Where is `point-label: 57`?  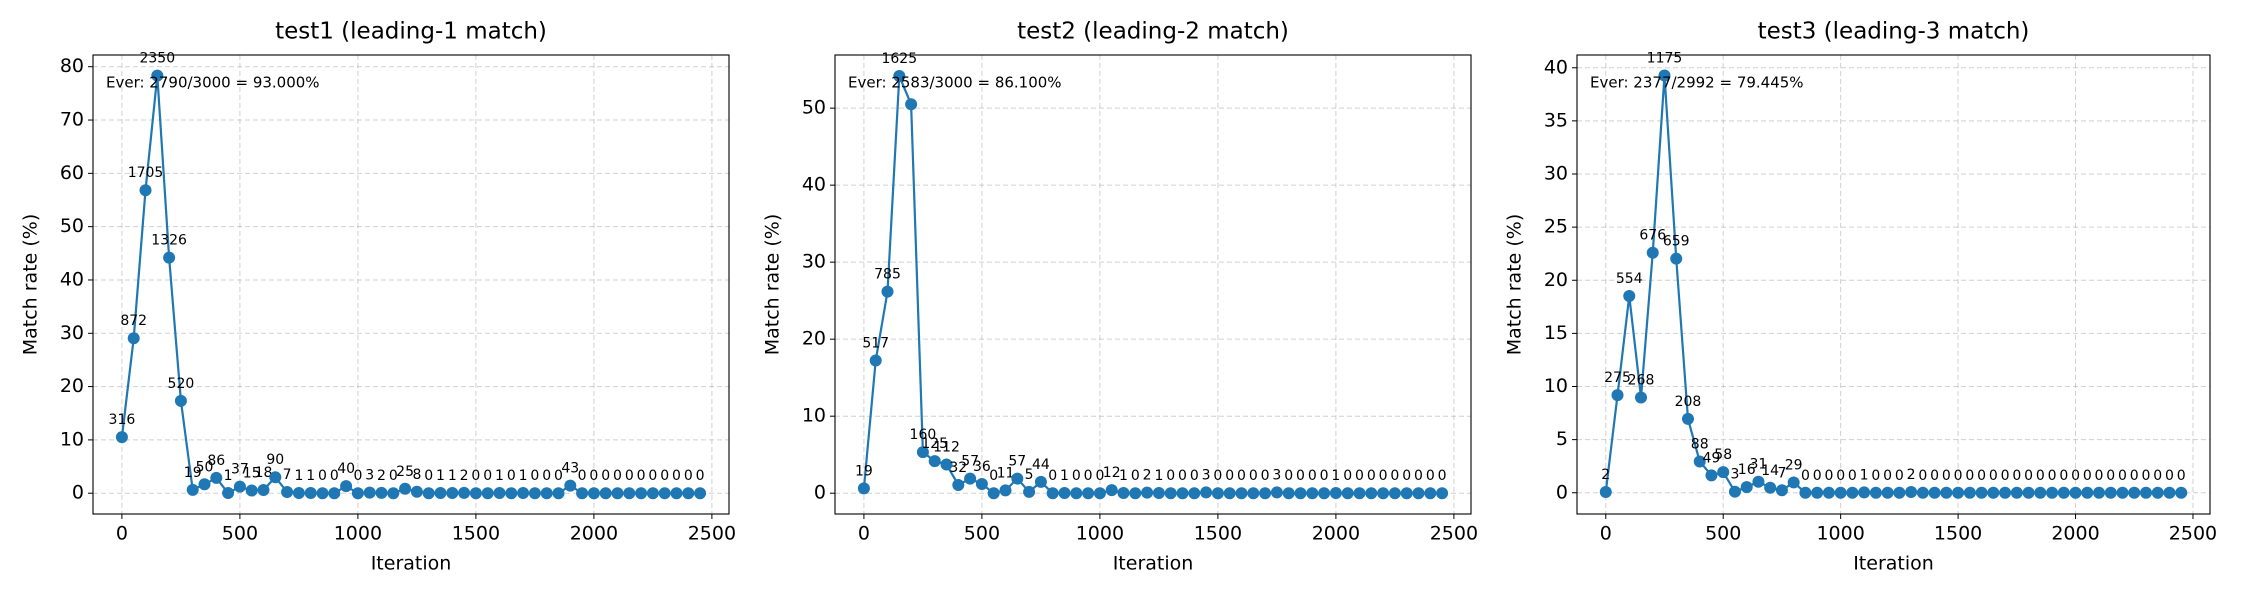 point-label: 57 is located at coordinates (1017, 462).